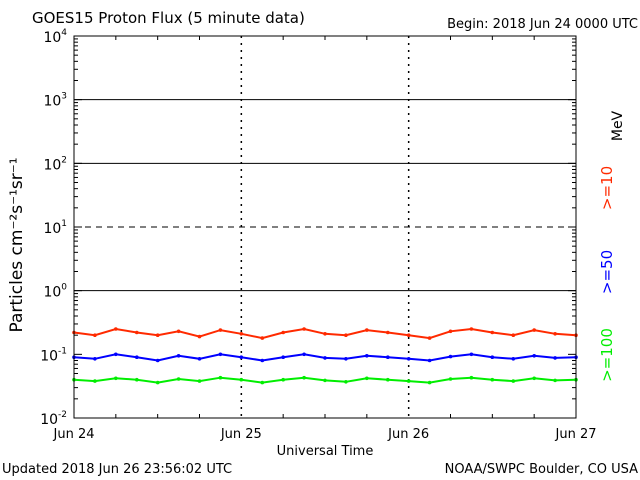  Describe the element at coordinates (542, 24) in the screenshot. I see `begin-time: Begin: 2018 Jun 24 0000 UTC` at that location.